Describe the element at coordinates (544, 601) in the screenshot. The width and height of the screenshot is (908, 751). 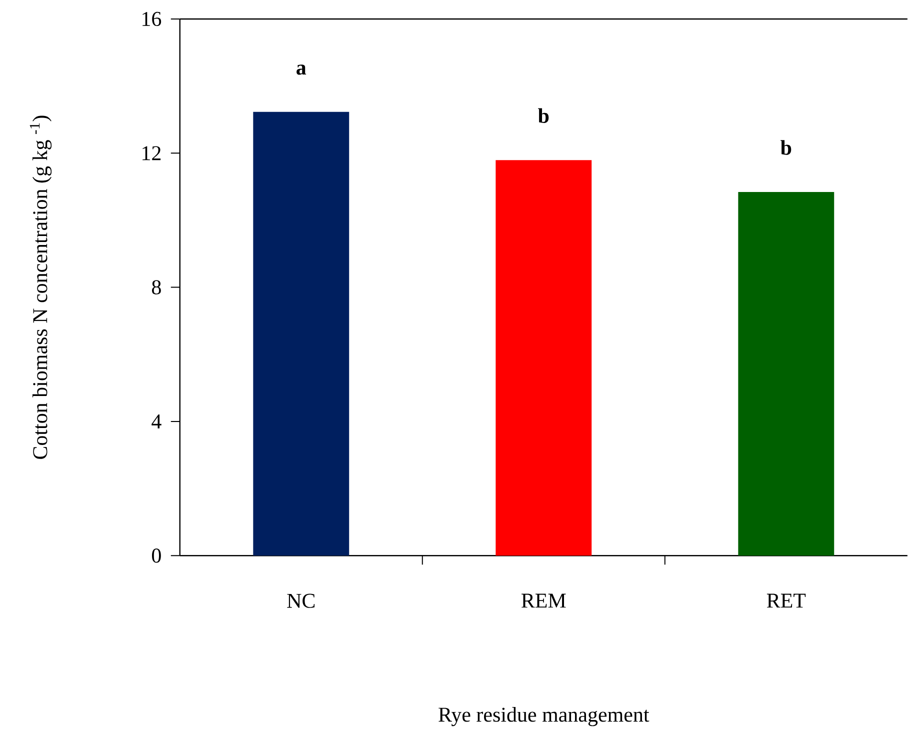
I see `x-tick-label: REM` at that location.